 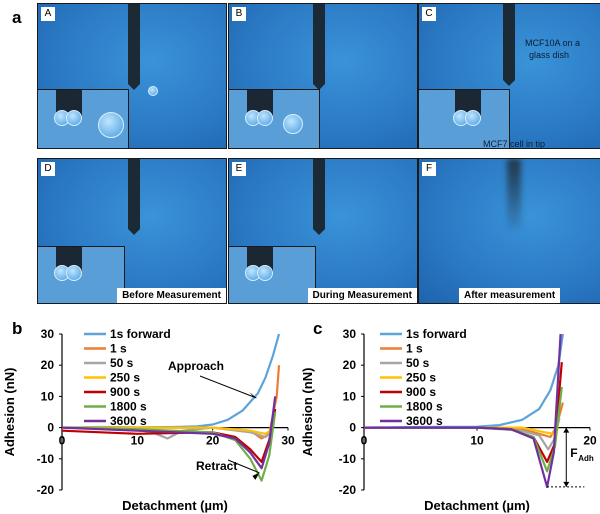 I want to click on micrograph-tag: C, so click(x=429, y=14).